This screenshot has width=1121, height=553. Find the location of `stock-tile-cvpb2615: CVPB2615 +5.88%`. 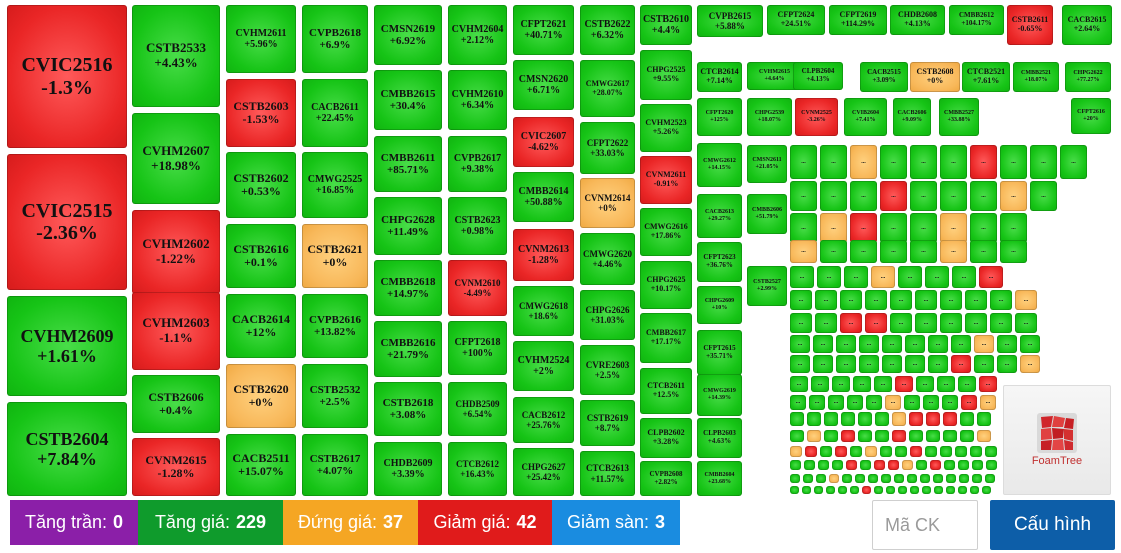

stock-tile-cvpb2615: CVPB2615 +5.88% is located at coordinates (730, 21).